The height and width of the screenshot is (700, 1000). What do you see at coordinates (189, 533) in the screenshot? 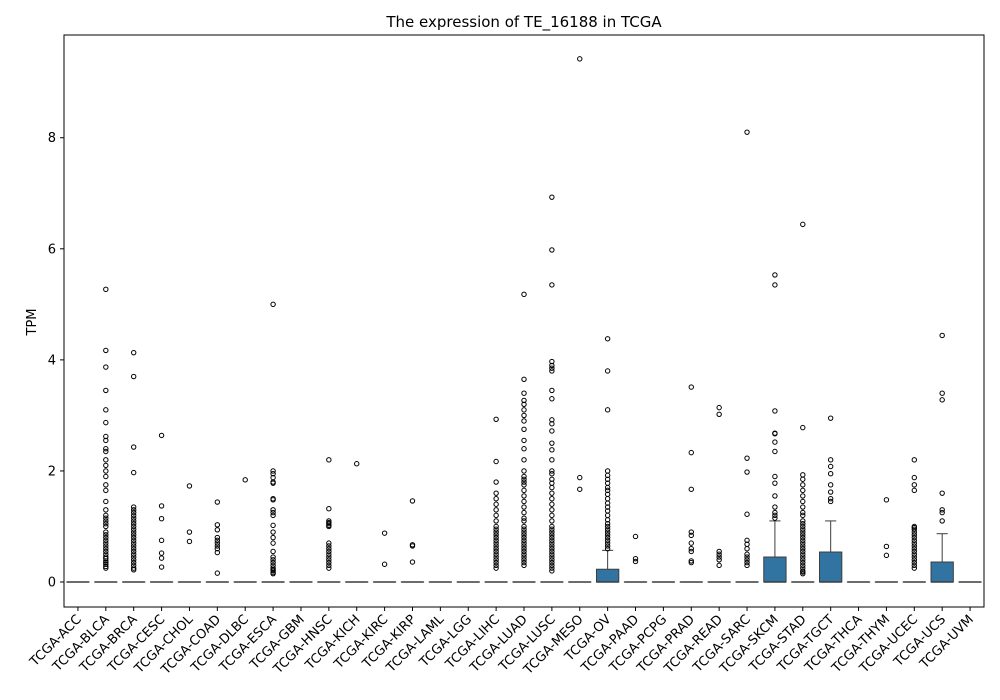
I see `box-group-tcga-chol` at bounding box center [189, 533].